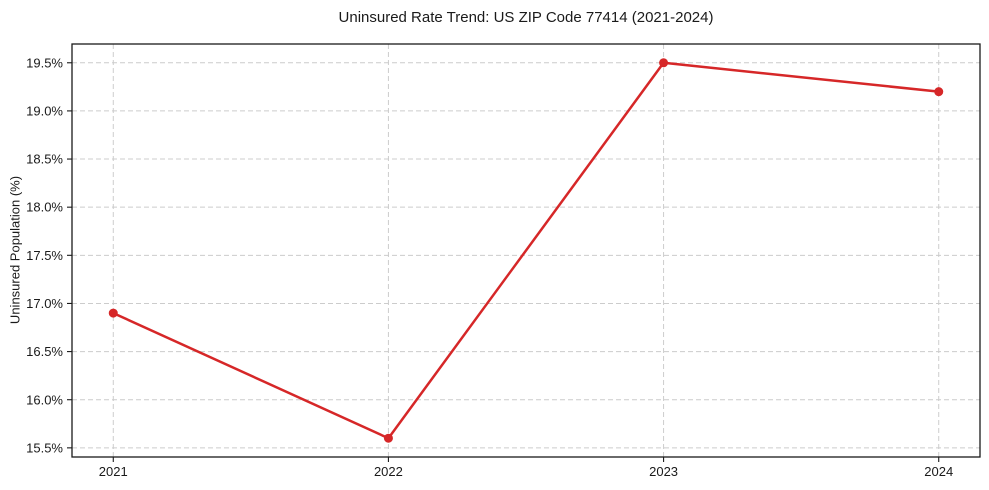 The height and width of the screenshot is (490, 989). Describe the element at coordinates (44, 303) in the screenshot. I see `y-tick-label: 17.0%` at that location.